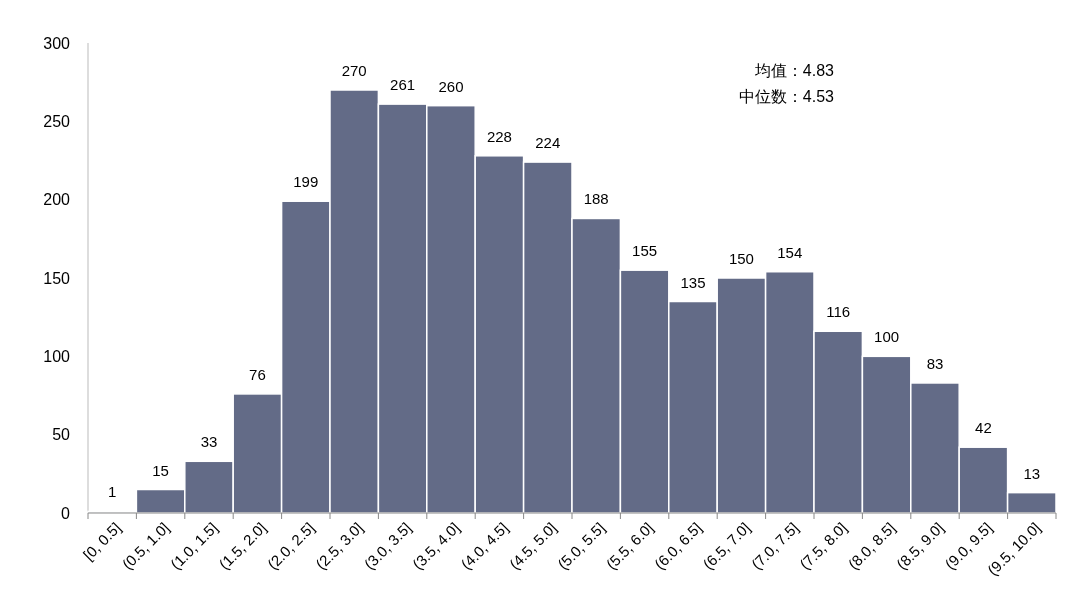 The height and width of the screenshot is (615, 1080). What do you see at coordinates (57, 121) in the screenshot?
I see `y-tick-label: 250` at bounding box center [57, 121].